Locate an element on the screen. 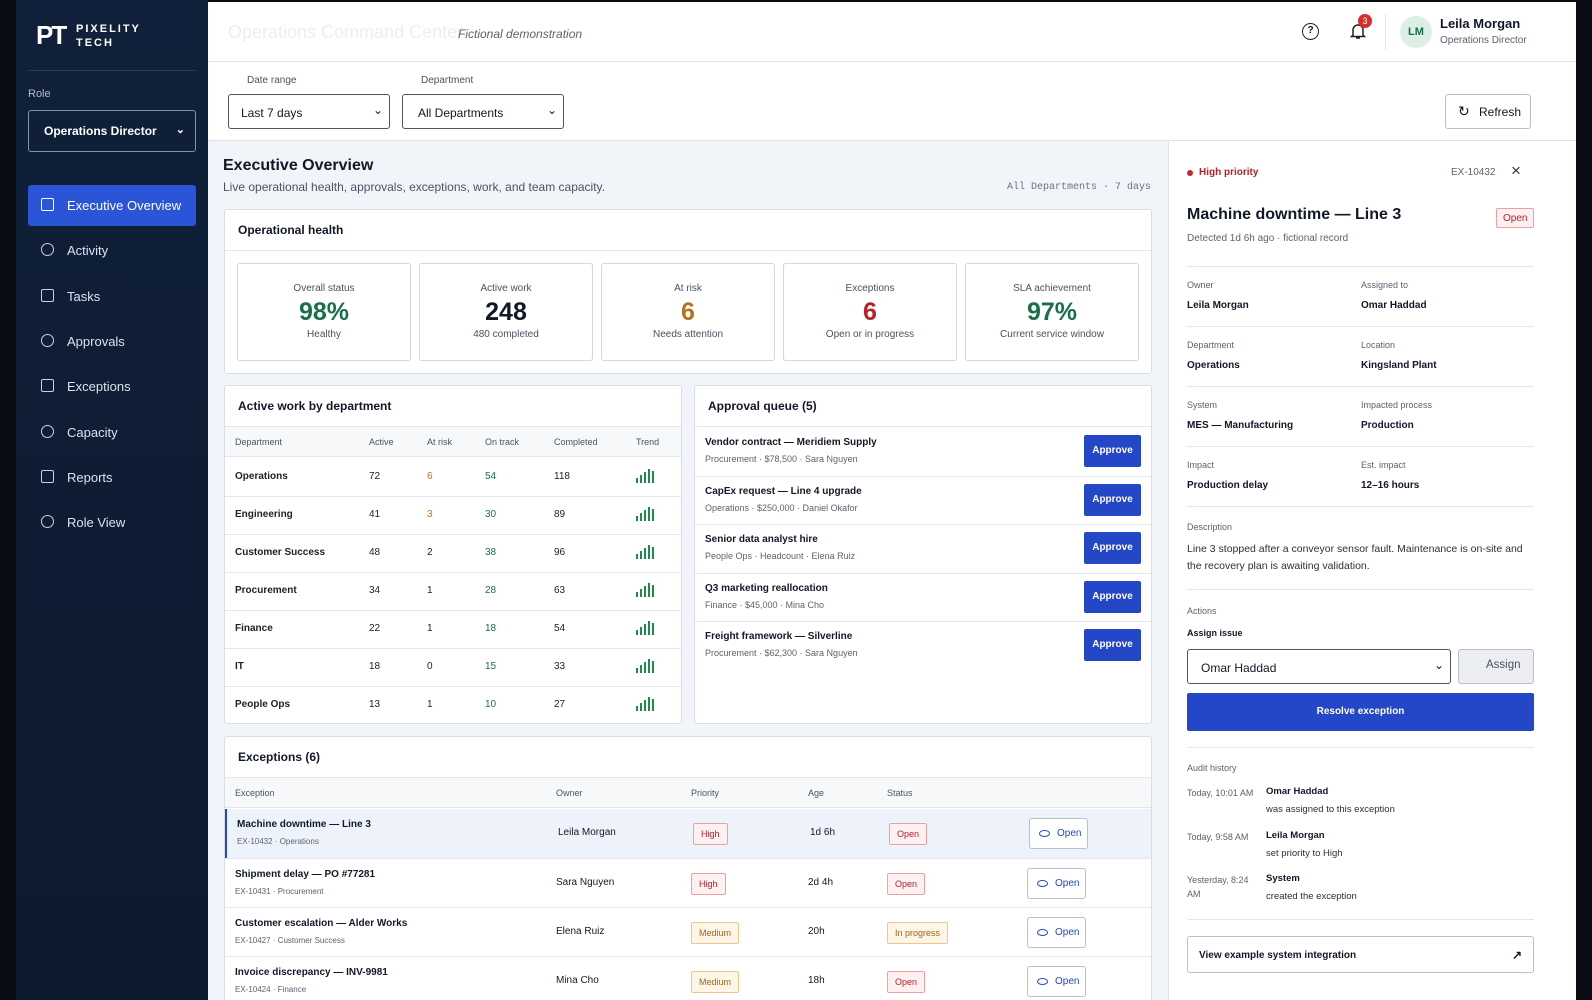  page-title: Executive Overview is located at coordinates (298, 165).